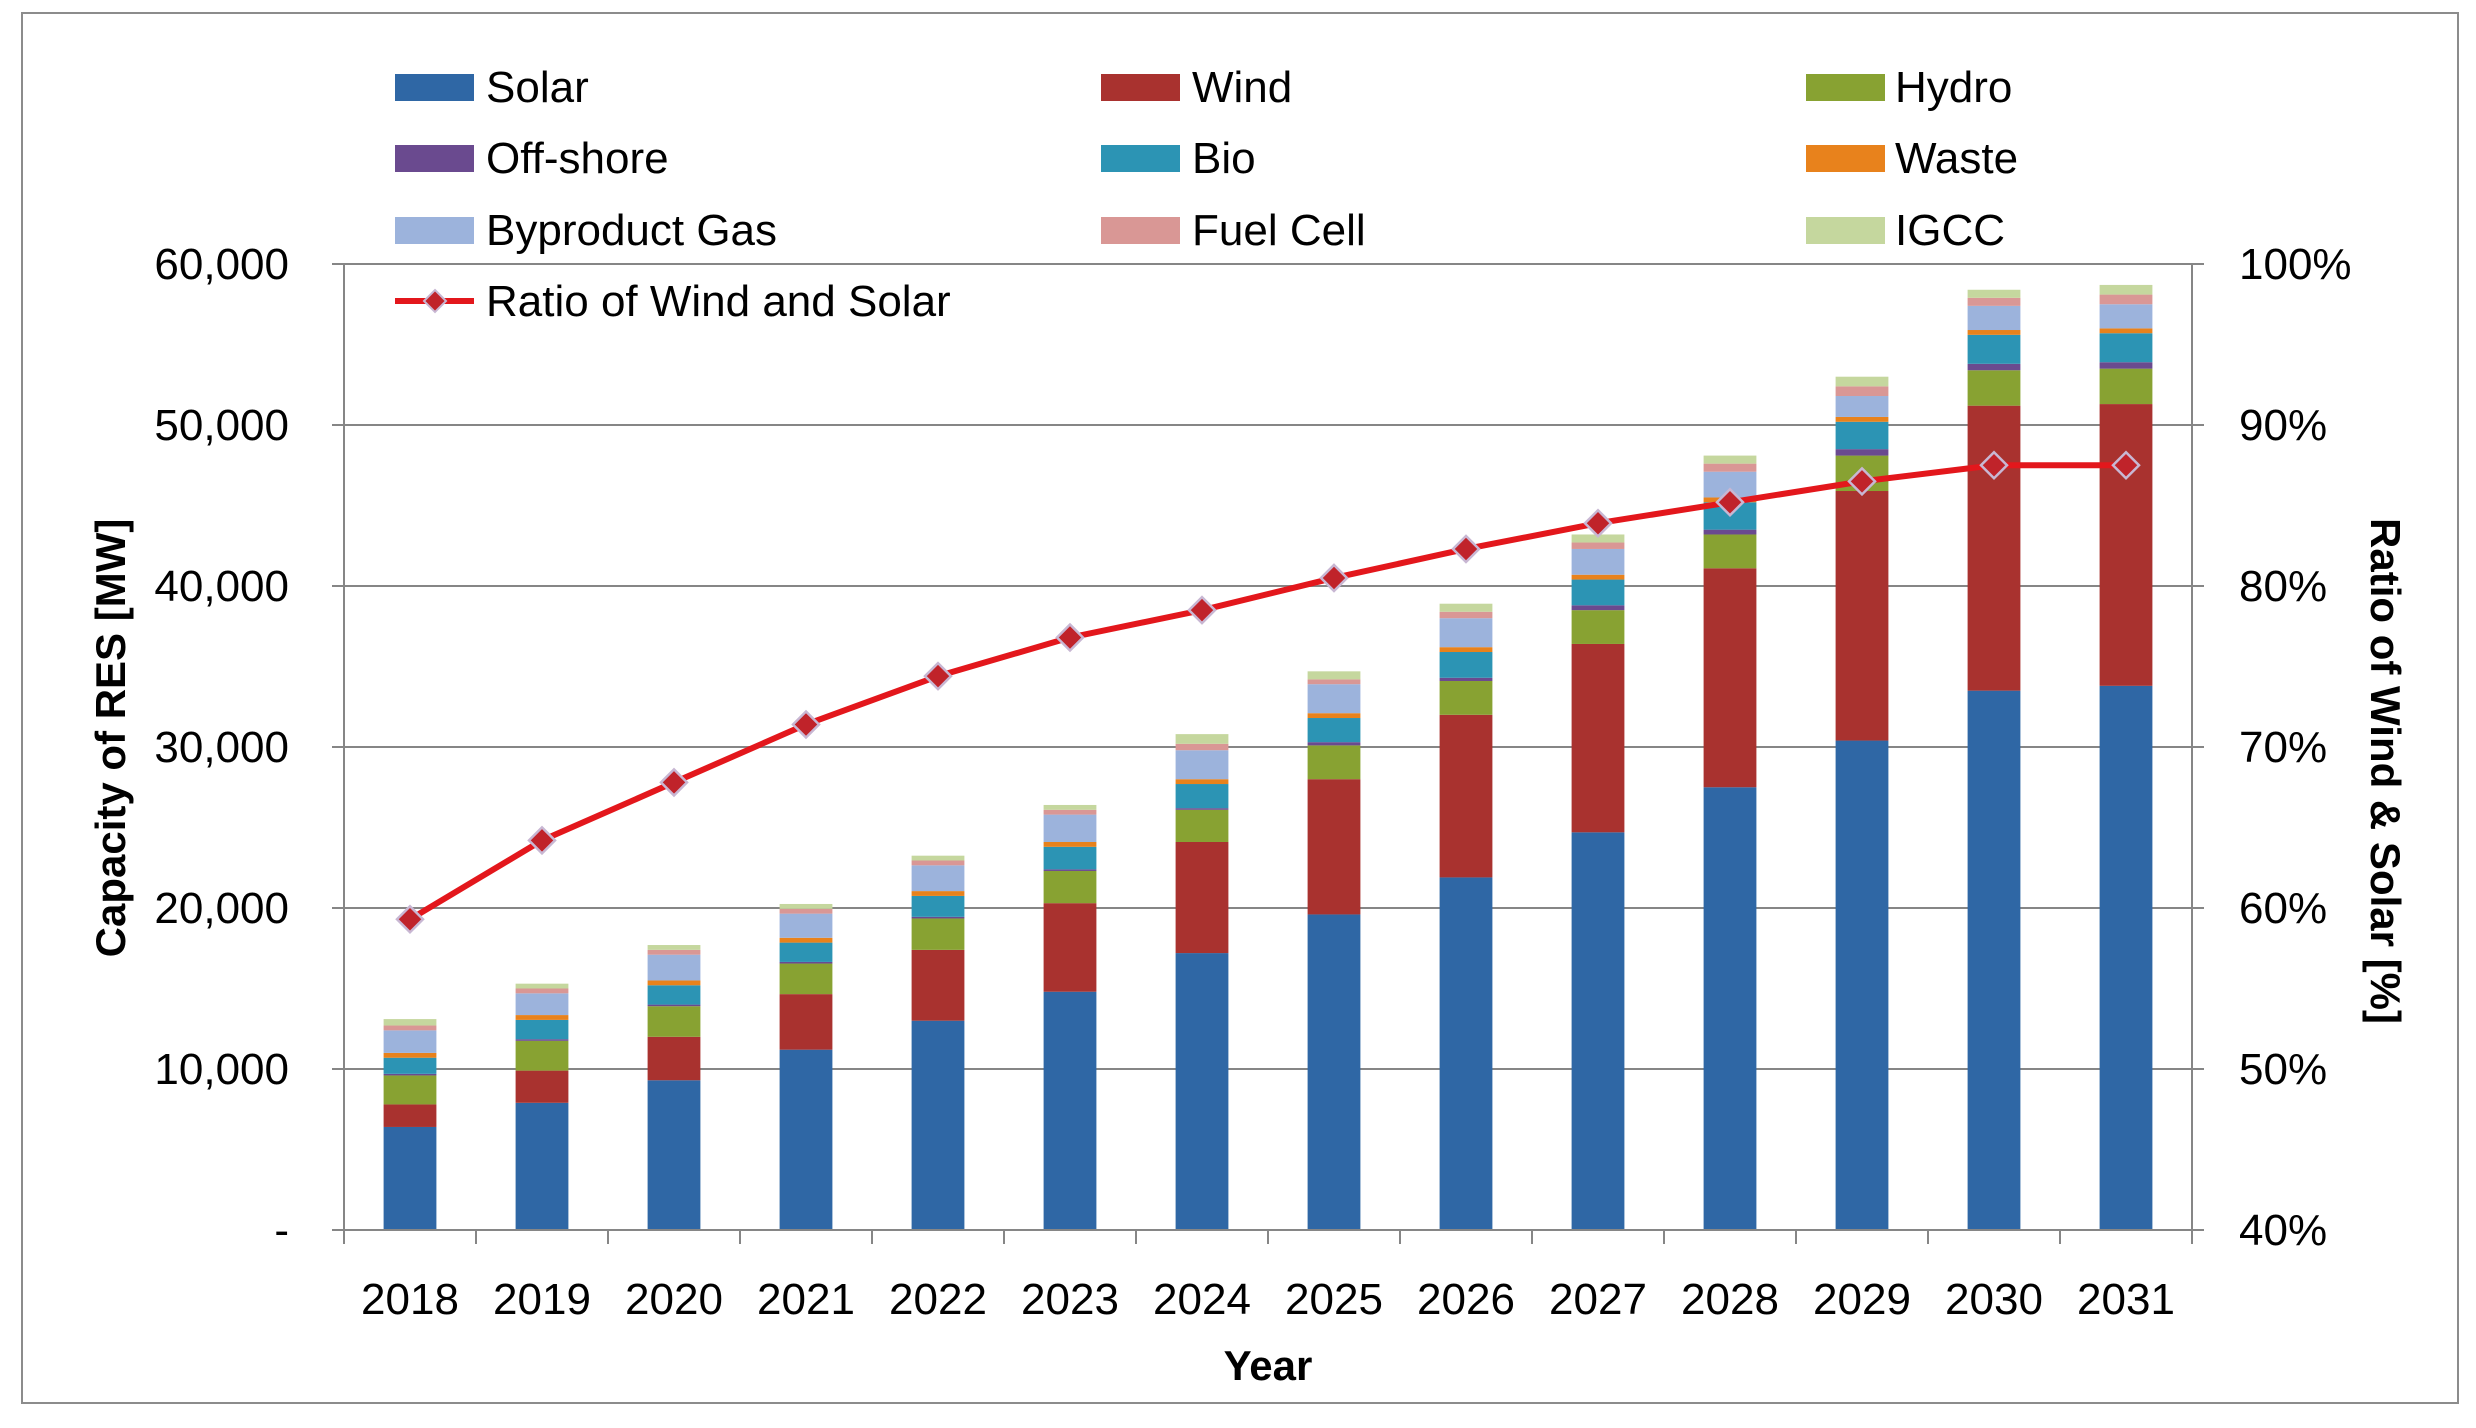 This screenshot has width=2476, height=1428. I want to click on legend-swatch-waste, so click(1845, 158).